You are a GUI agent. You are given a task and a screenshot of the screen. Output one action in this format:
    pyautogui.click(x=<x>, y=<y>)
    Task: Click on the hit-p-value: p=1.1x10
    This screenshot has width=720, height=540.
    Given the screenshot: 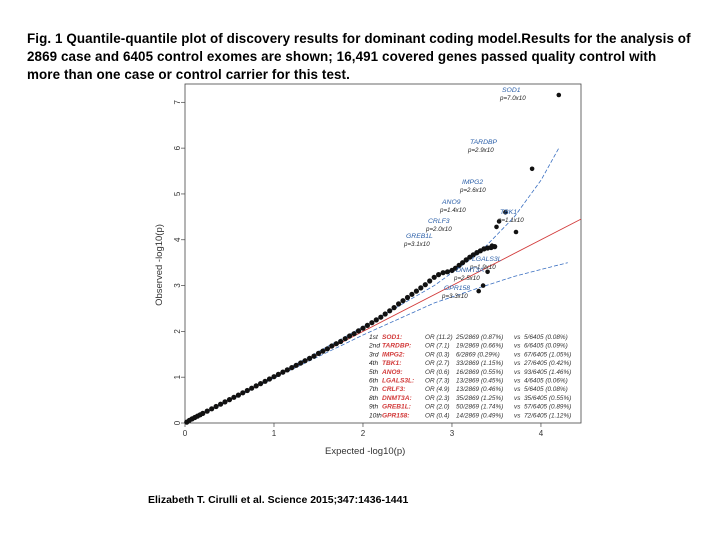 What is the action you would take?
    pyautogui.click(x=510, y=220)
    